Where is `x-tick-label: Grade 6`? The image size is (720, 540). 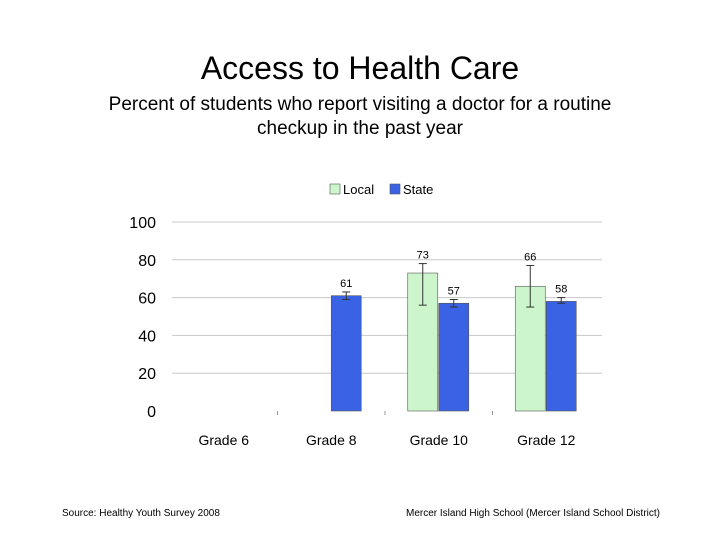
x-tick-label: Grade 6 is located at coordinates (223, 440).